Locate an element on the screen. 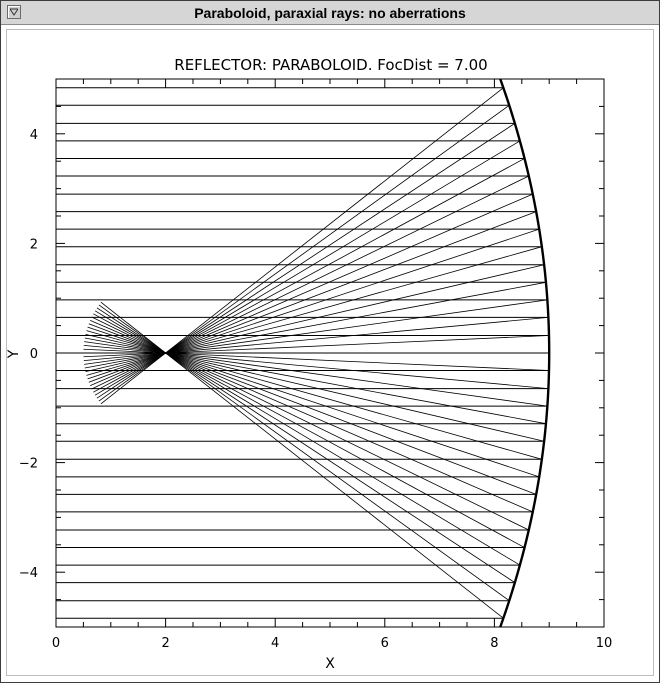 The width and height of the screenshot is (660, 683). y-axis-label: Y is located at coordinates (14, 354).